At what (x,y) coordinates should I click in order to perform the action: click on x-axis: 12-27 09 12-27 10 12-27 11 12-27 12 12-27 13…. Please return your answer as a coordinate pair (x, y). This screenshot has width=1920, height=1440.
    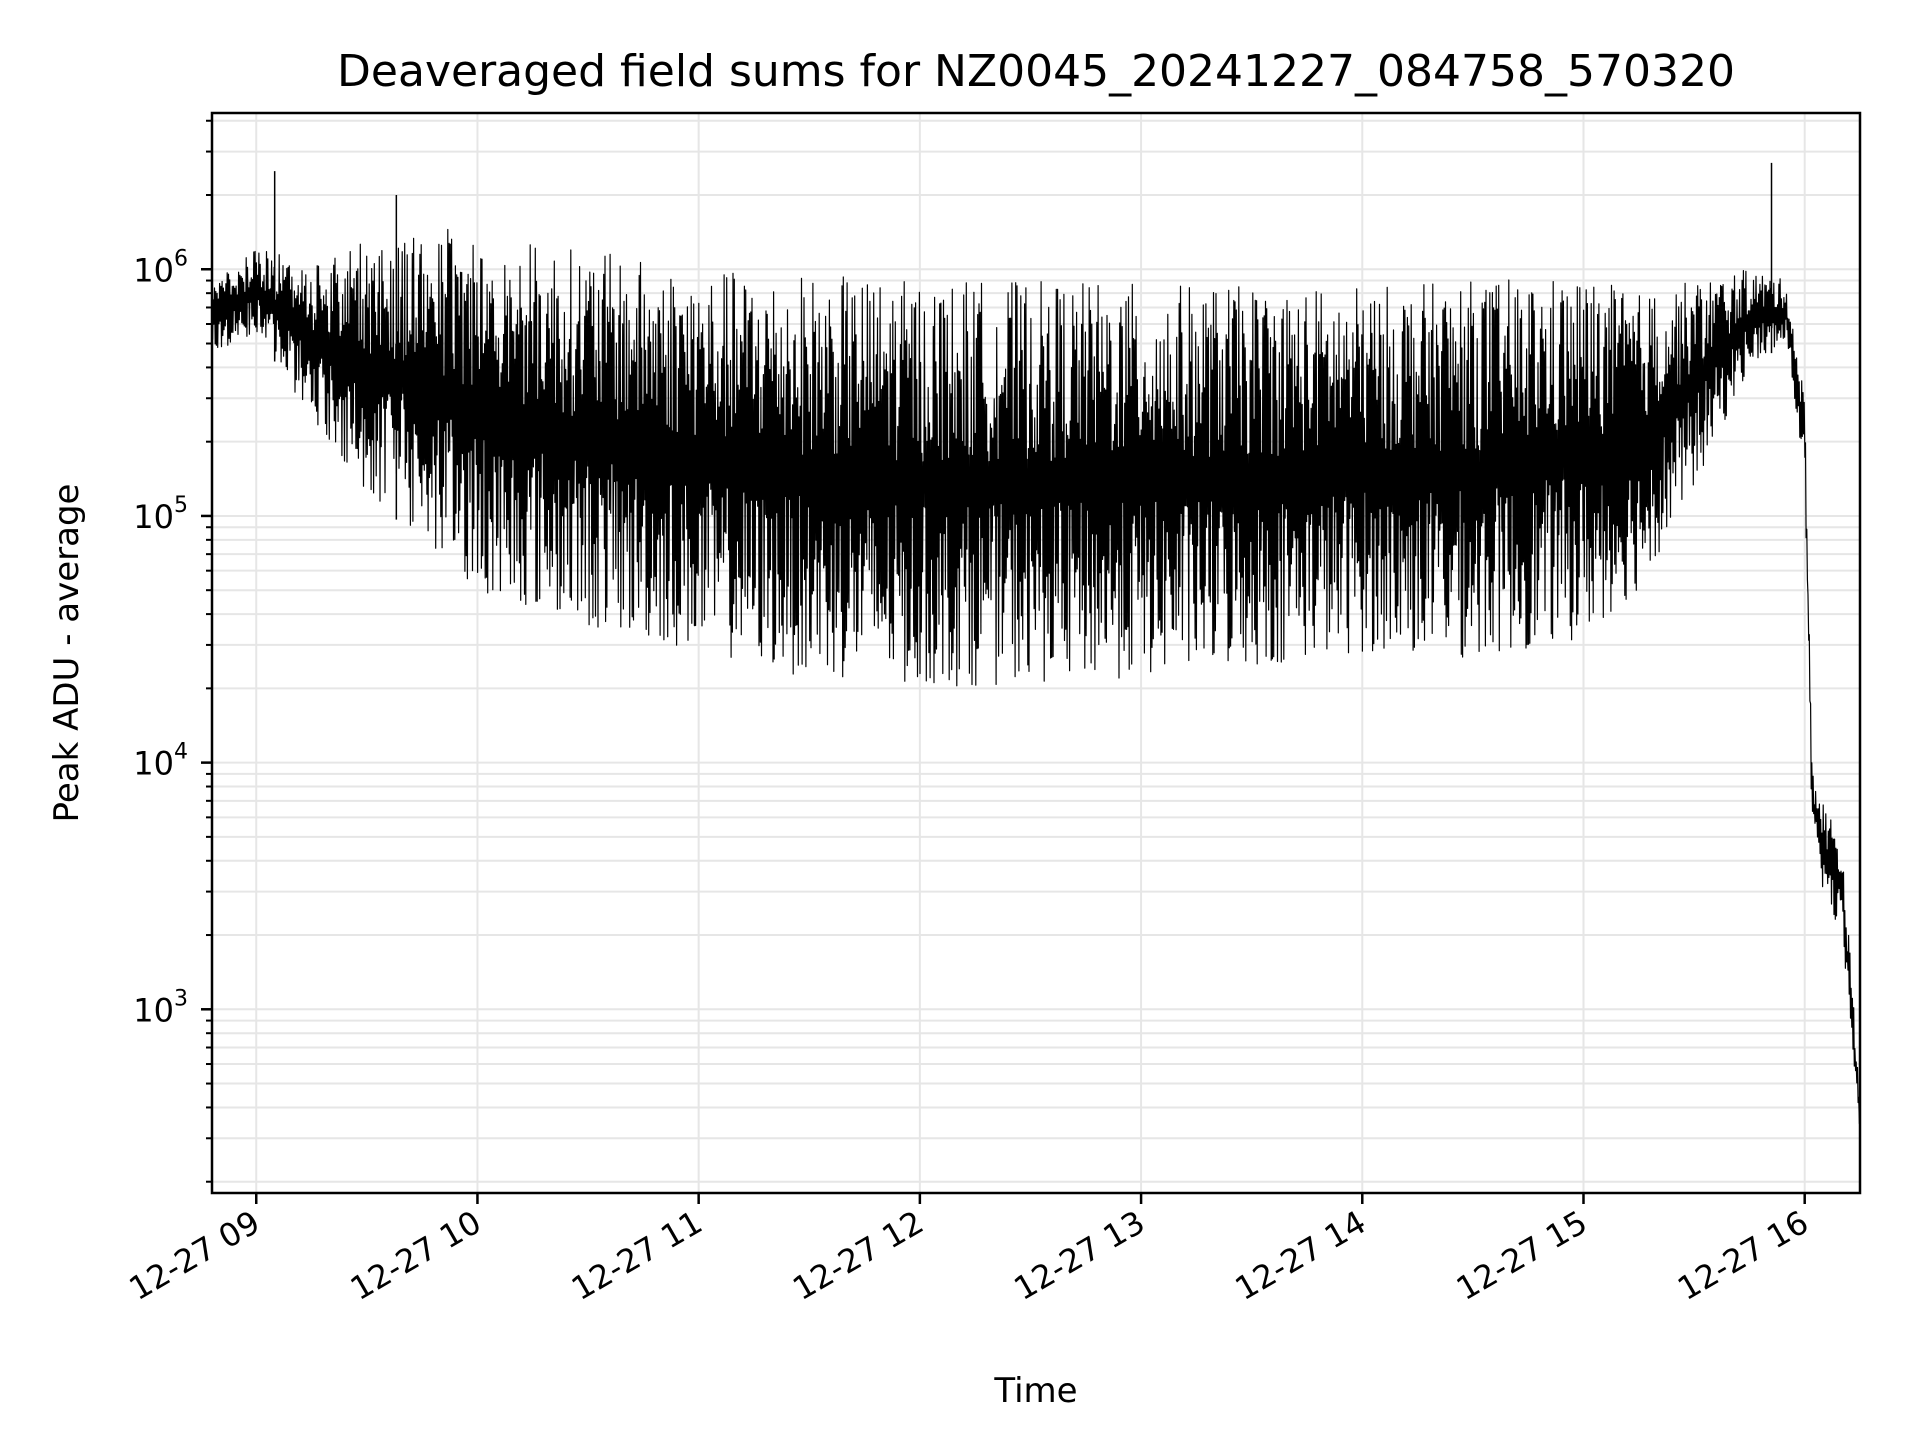
    Looking at the image, I should click on (969, 1250).